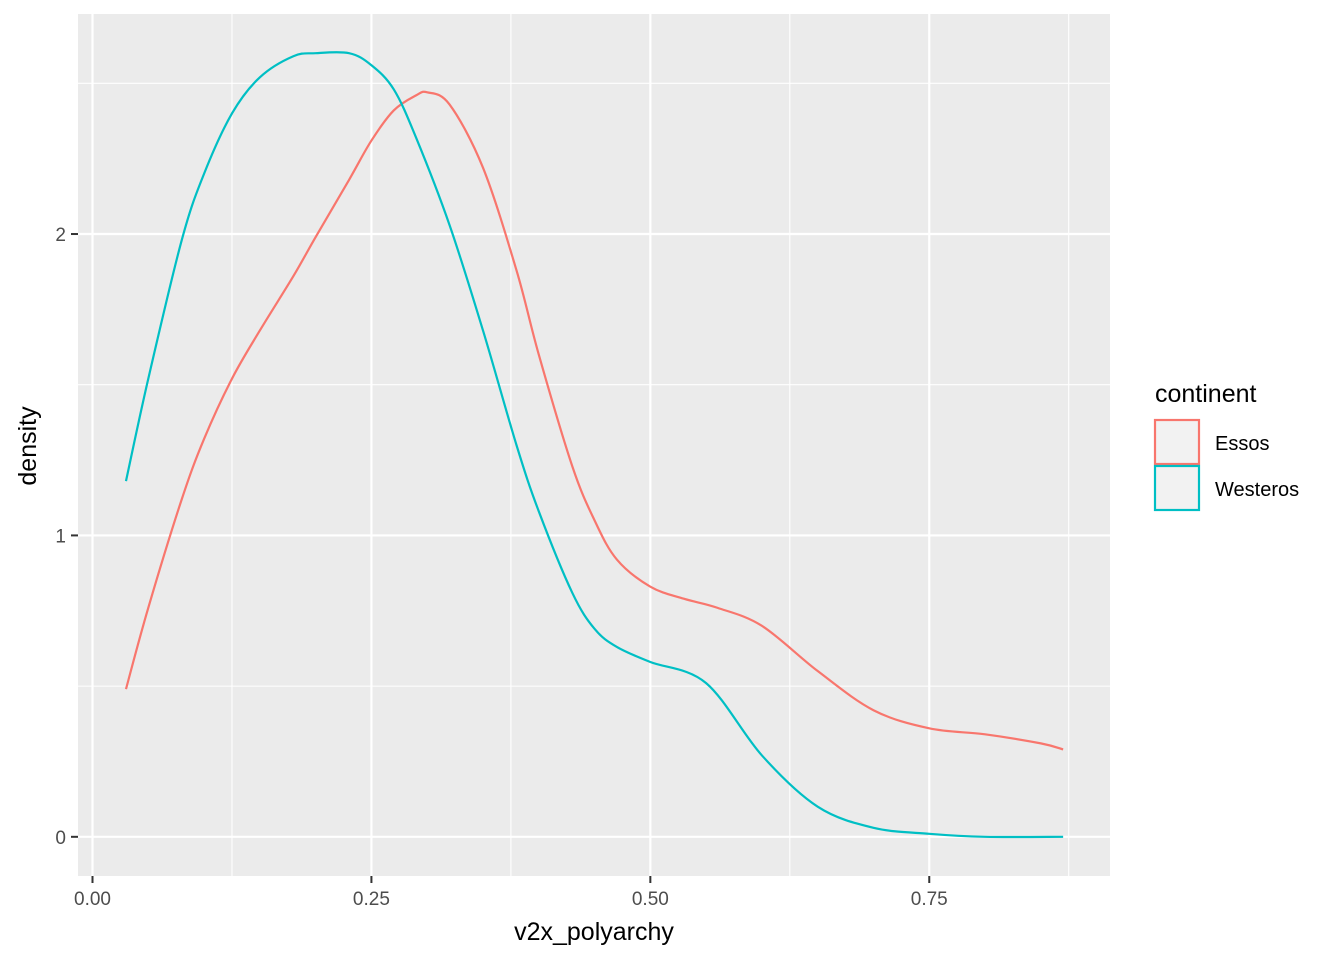 The height and width of the screenshot is (960, 1344). What do you see at coordinates (929, 899) in the screenshot?
I see `x-tick-label: 0.75` at bounding box center [929, 899].